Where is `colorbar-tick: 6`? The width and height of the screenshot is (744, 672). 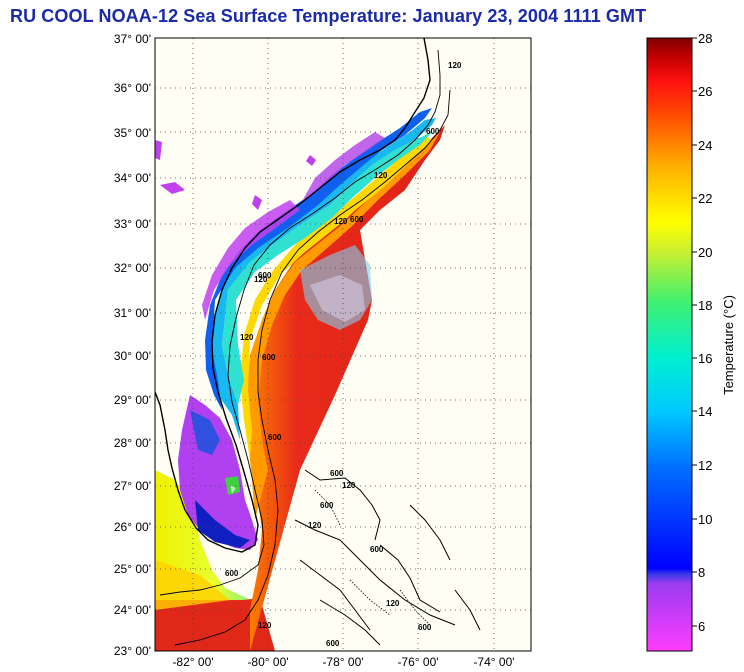
colorbar-tick: 6 is located at coordinates (701, 626).